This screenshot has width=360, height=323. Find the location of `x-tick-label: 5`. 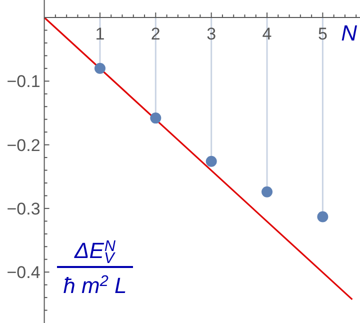

x-tick-label: 5 is located at coordinates (323, 34).